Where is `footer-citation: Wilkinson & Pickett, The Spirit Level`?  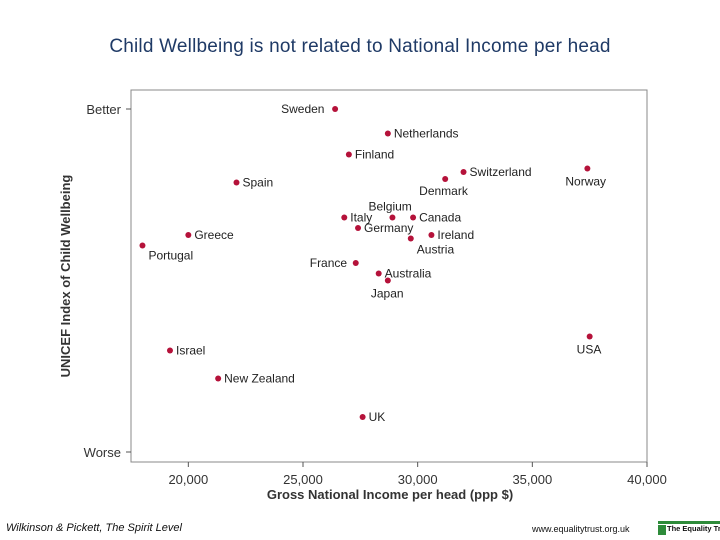 footer-citation: Wilkinson & Pickett, The Spirit Level is located at coordinates (94, 528).